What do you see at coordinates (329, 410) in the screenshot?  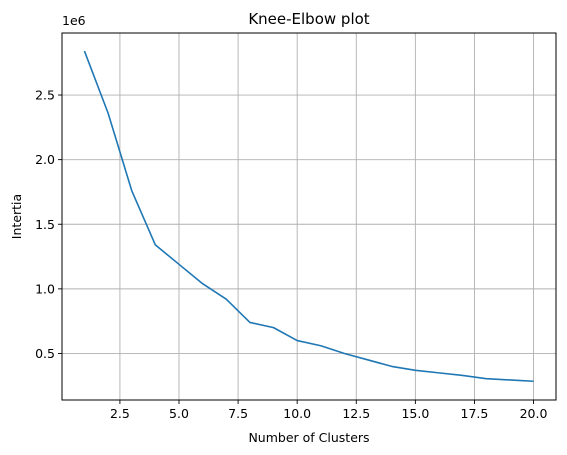 I see `x-axis-ticks: 2.5 5.0 7.5 10.0 12.5 15.0 17.5 20.0` at bounding box center [329, 410].